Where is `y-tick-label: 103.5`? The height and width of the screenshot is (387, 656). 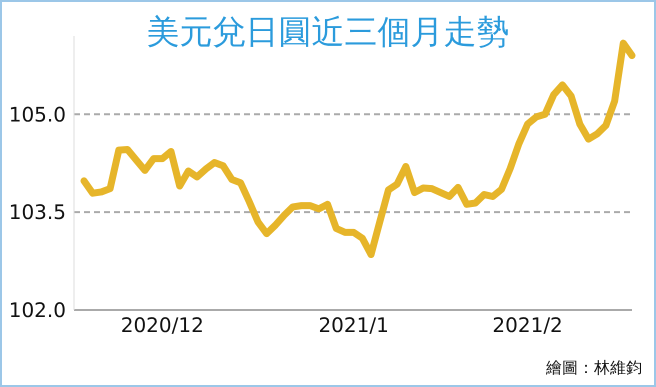 y-tick-label: 103.5 is located at coordinates (37, 212).